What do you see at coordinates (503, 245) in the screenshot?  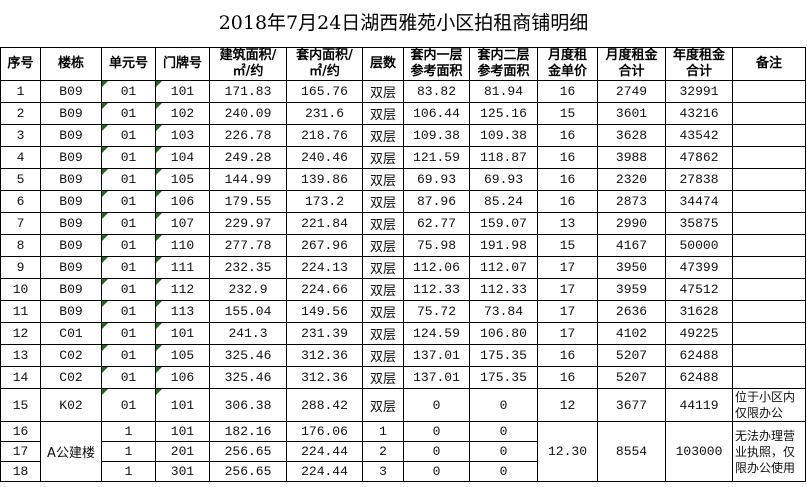 I see `cell-floor2-area: 191.98` at bounding box center [503, 245].